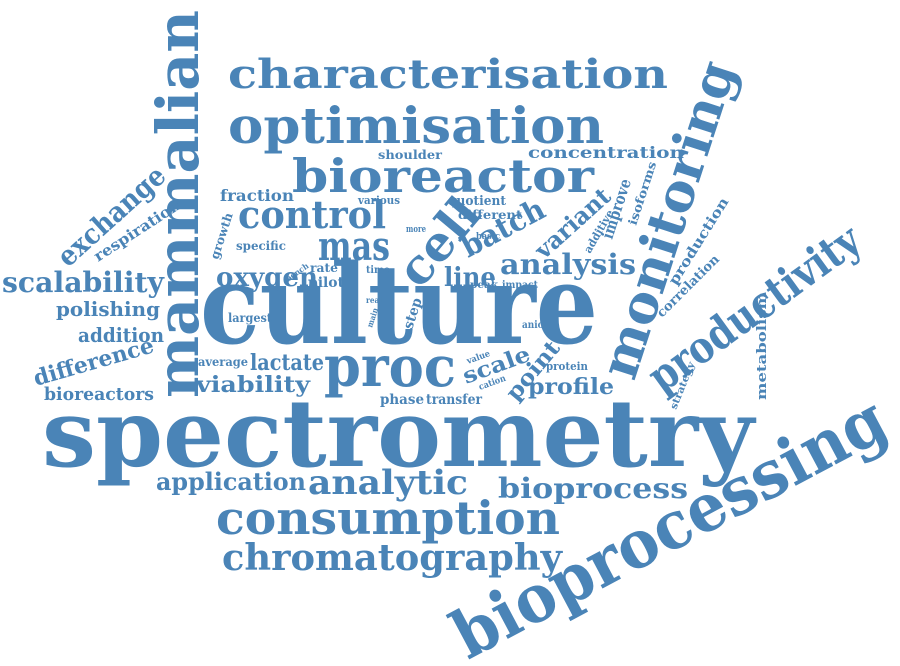 The width and height of the screenshot is (900, 666). I want to click on word-scalability: scalability, so click(83, 282).